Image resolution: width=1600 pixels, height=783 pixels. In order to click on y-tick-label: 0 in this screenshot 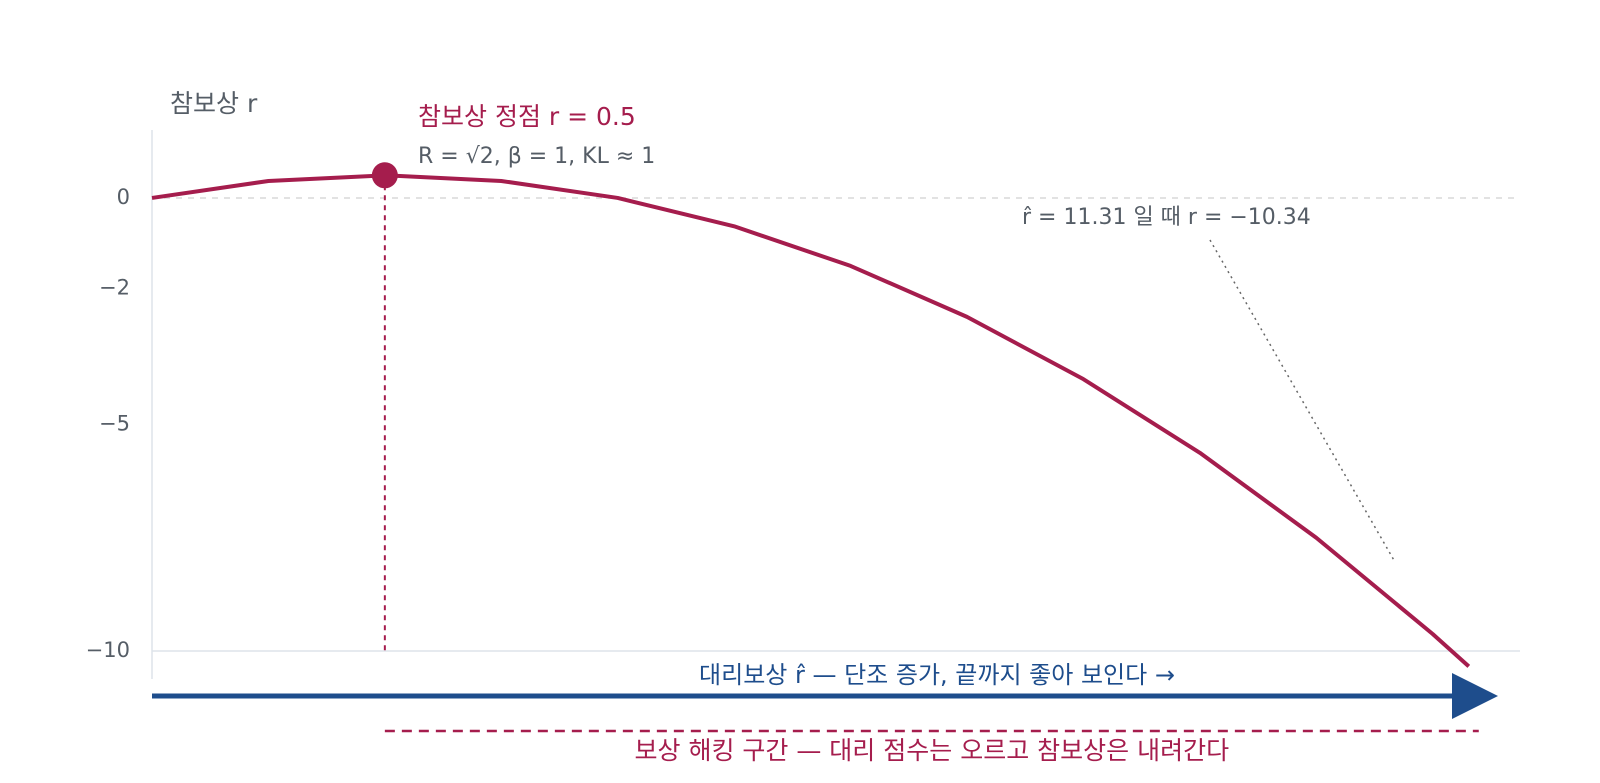, I will do `click(123, 197)`.